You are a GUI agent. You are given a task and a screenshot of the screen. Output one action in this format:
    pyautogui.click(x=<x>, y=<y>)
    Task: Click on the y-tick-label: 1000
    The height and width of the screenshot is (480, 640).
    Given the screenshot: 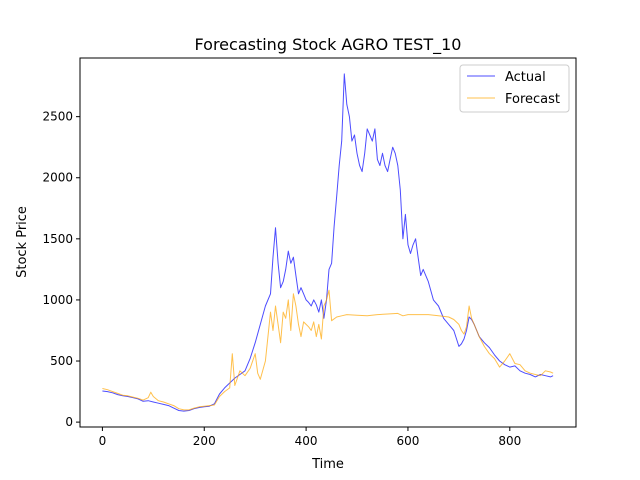 What is the action you would take?
    pyautogui.click(x=57, y=300)
    